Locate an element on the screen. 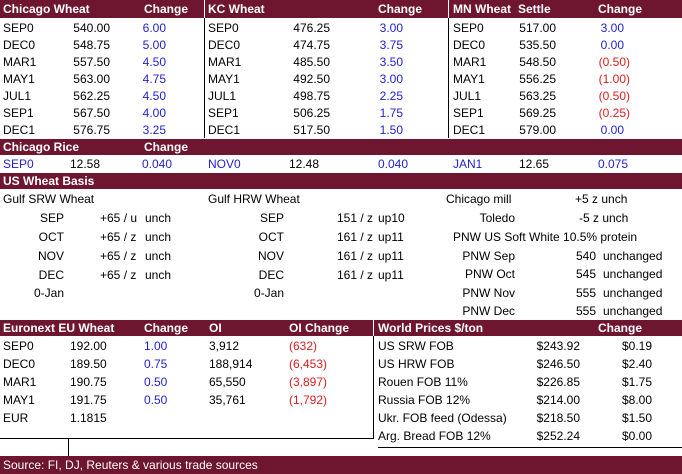  euronext-oi: 65,550 is located at coordinates (227, 382).